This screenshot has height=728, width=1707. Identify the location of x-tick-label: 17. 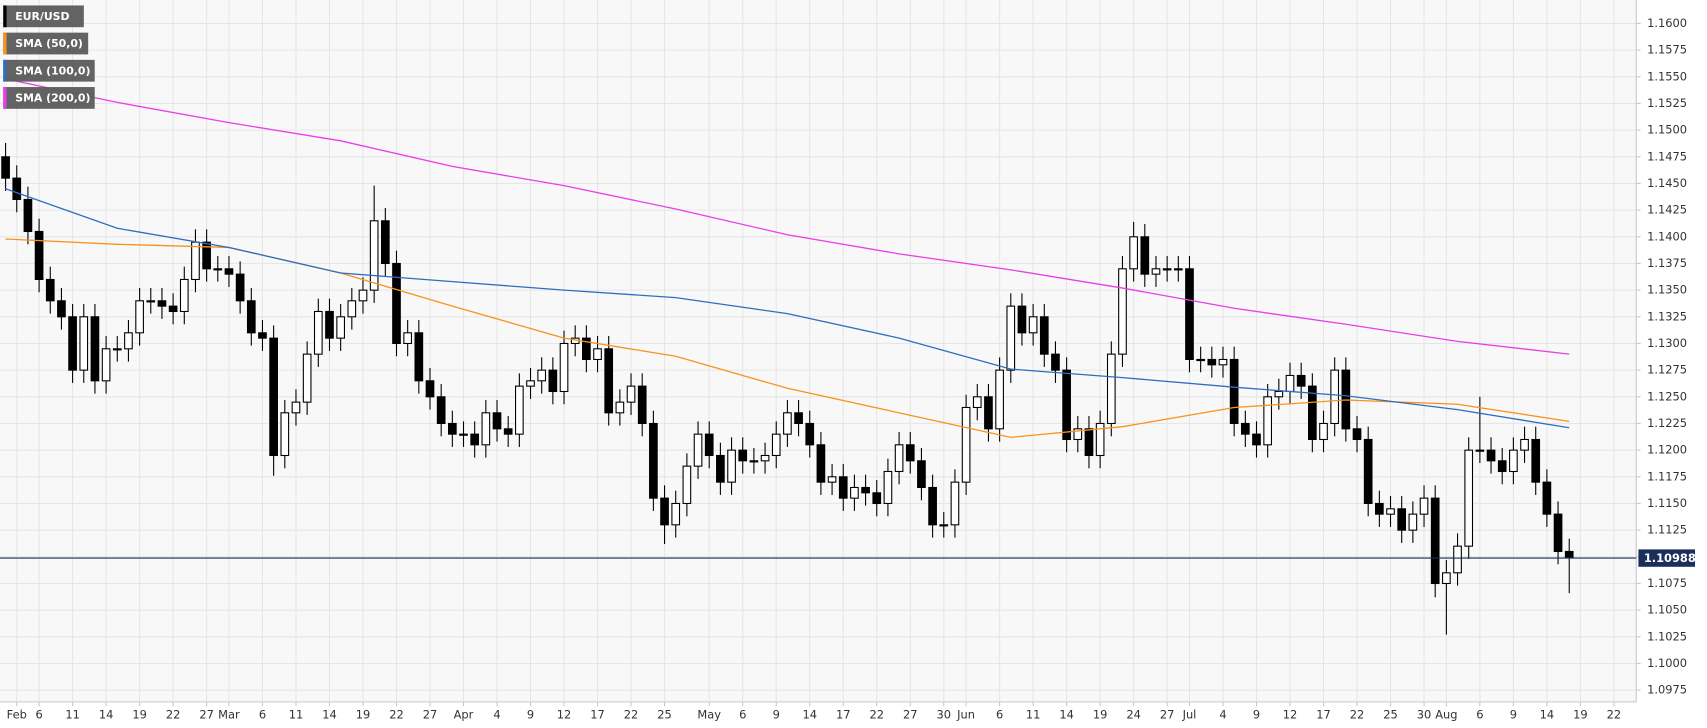
(843, 714).